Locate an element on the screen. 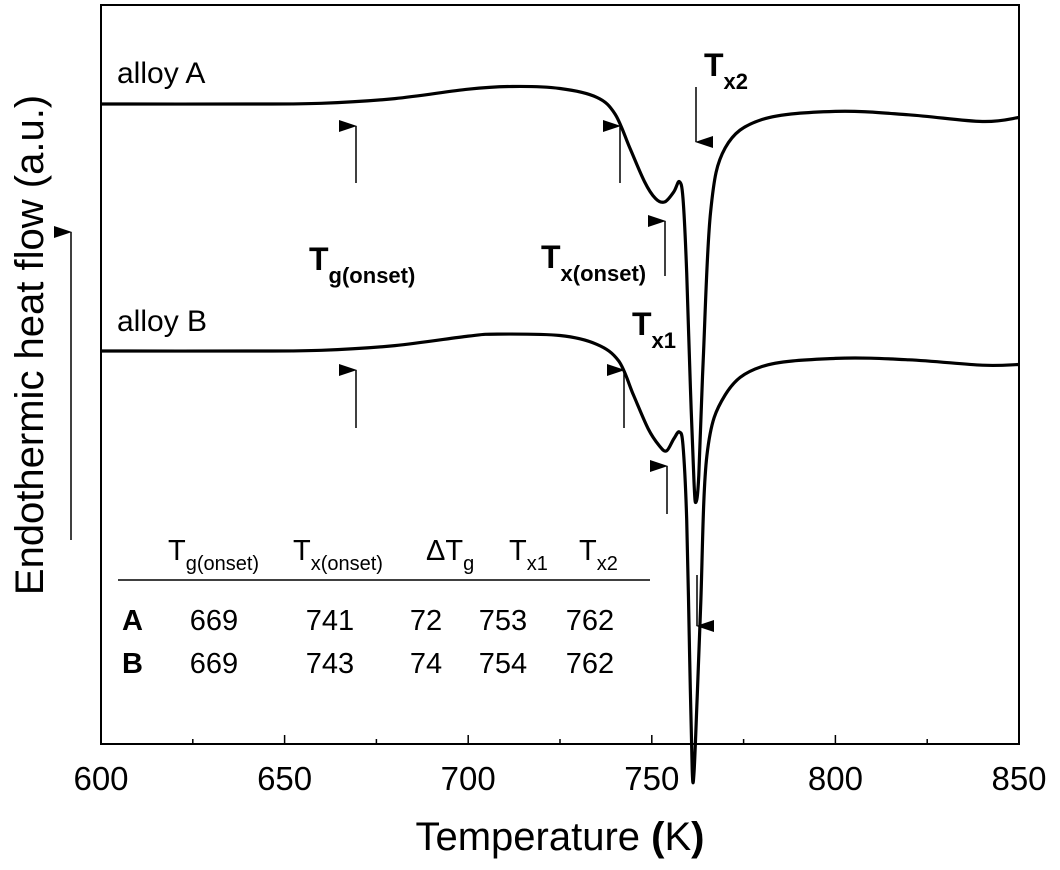 The height and width of the screenshot is (870, 1060). table-header-tx-onset: Tx(onset) is located at coordinates (338, 555).